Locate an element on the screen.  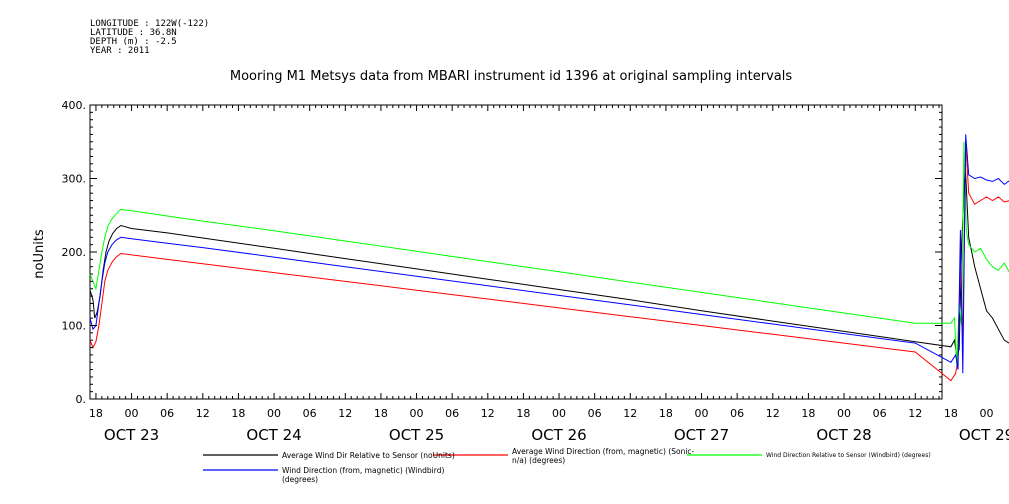
x-day-label: OCT 26 is located at coordinates (558, 435).